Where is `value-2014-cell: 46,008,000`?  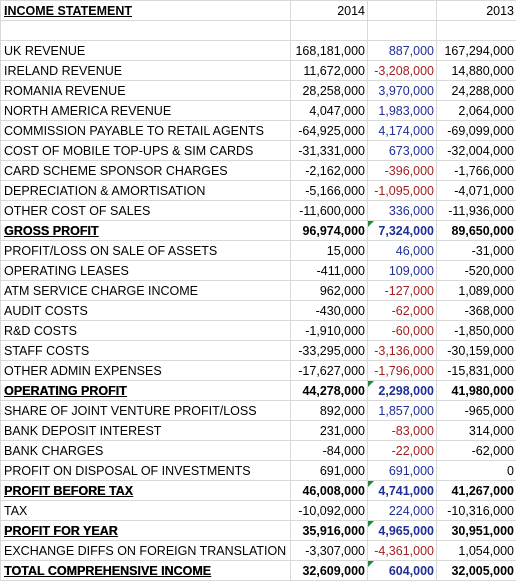
value-2014-cell: 46,008,000 is located at coordinates (329, 490).